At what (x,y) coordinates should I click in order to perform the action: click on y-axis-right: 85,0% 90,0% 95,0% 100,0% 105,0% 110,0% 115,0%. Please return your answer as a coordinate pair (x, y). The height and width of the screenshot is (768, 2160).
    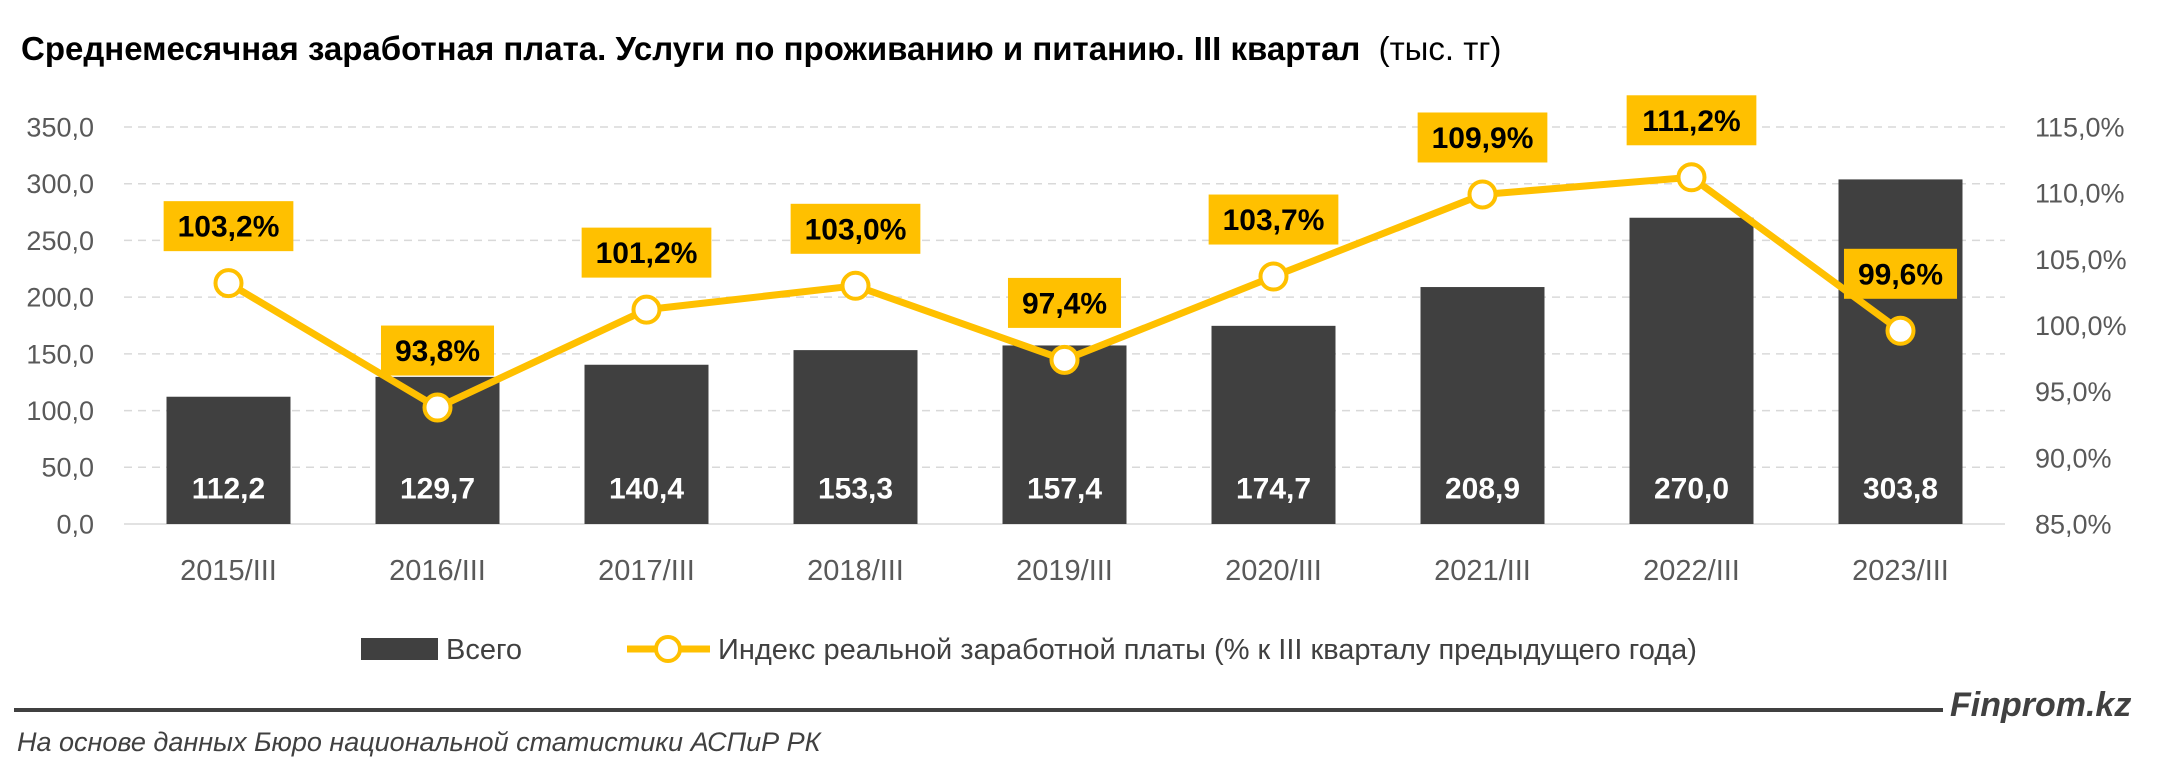
    Looking at the image, I should click on (2081, 325).